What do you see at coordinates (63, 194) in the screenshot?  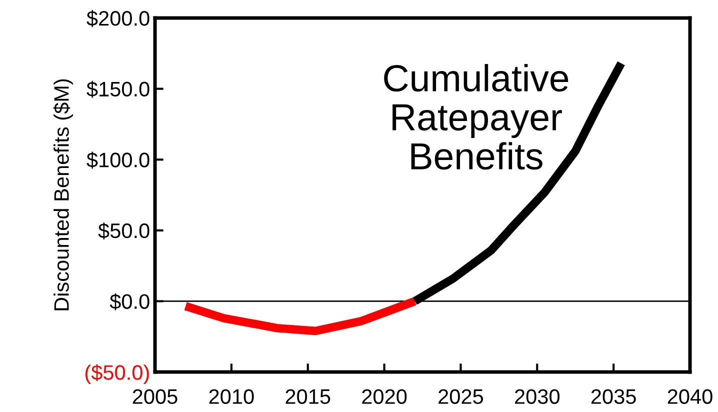 I see `y-axis-title: Discounted Benefits ($M)` at bounding box center [63, 194].